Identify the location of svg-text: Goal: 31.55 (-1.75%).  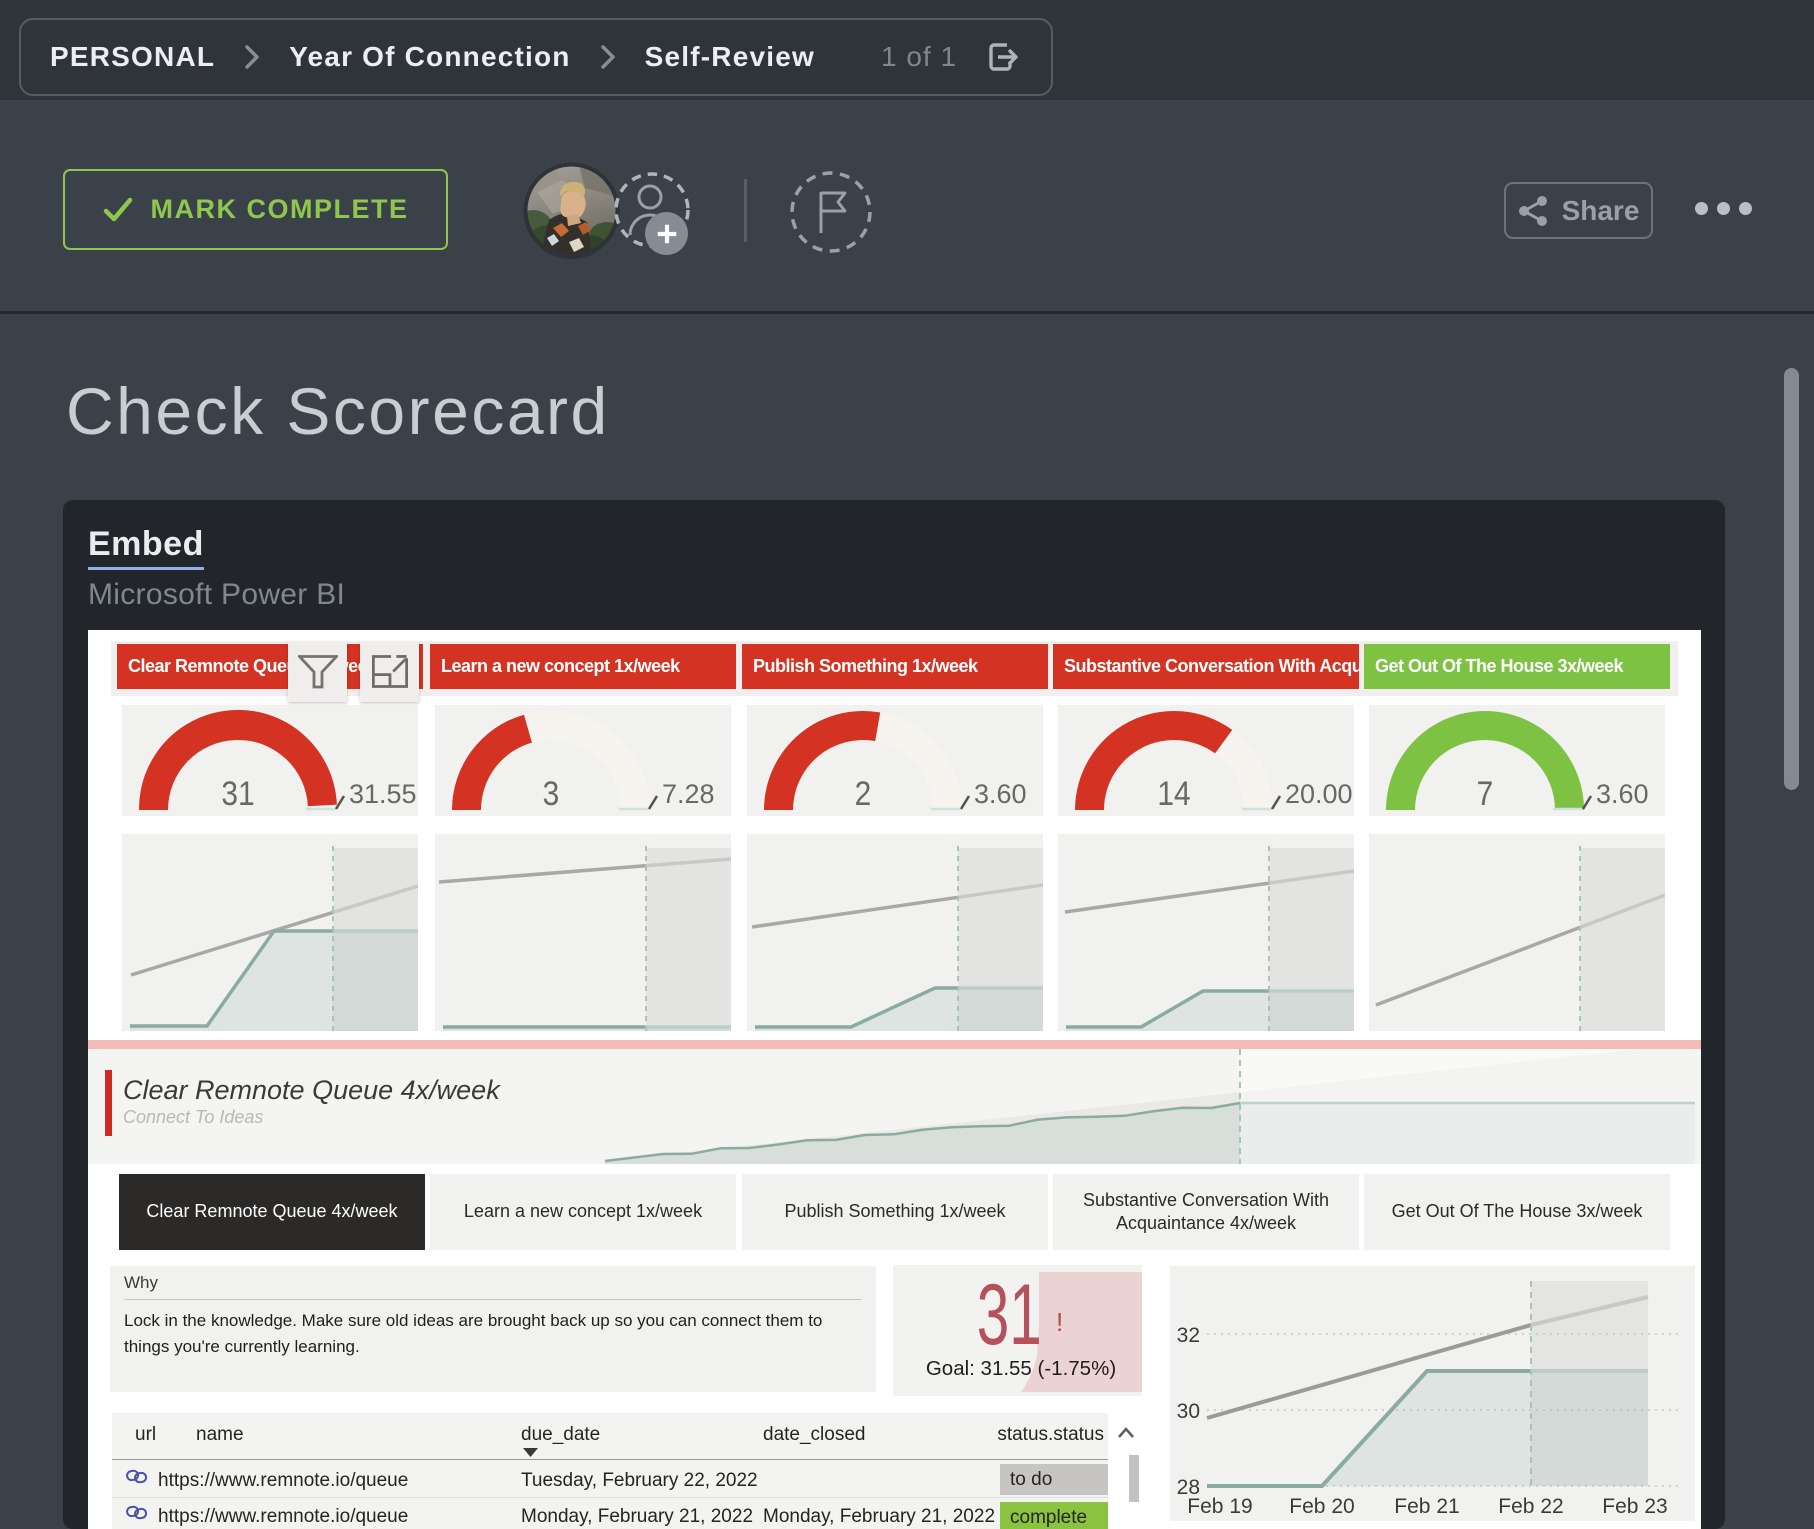
(1021, 1368).